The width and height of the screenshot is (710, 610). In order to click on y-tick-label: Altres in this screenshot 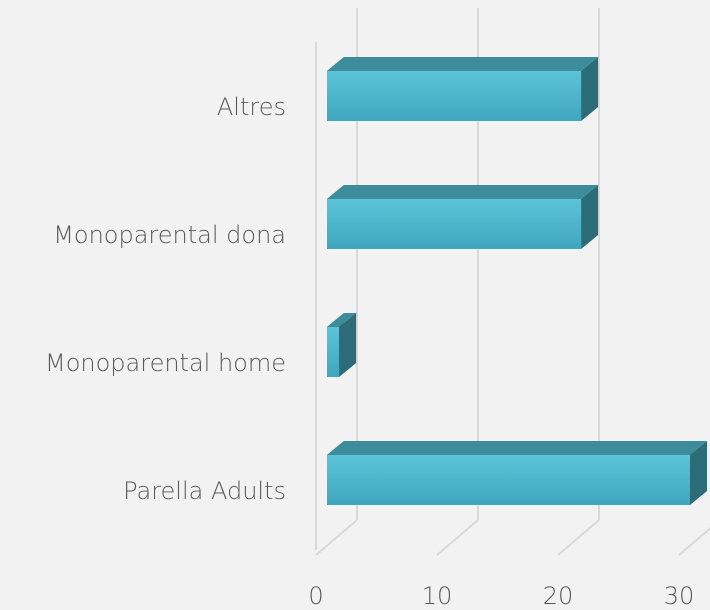, I will do `click(251, 107)`.